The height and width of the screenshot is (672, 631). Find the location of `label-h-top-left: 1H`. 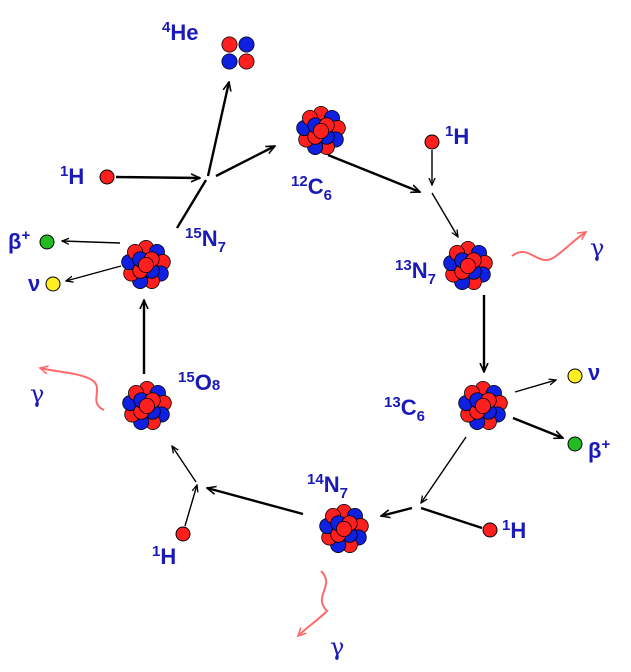

label-h-top-left: 1H is located at coordinates (72, 176).